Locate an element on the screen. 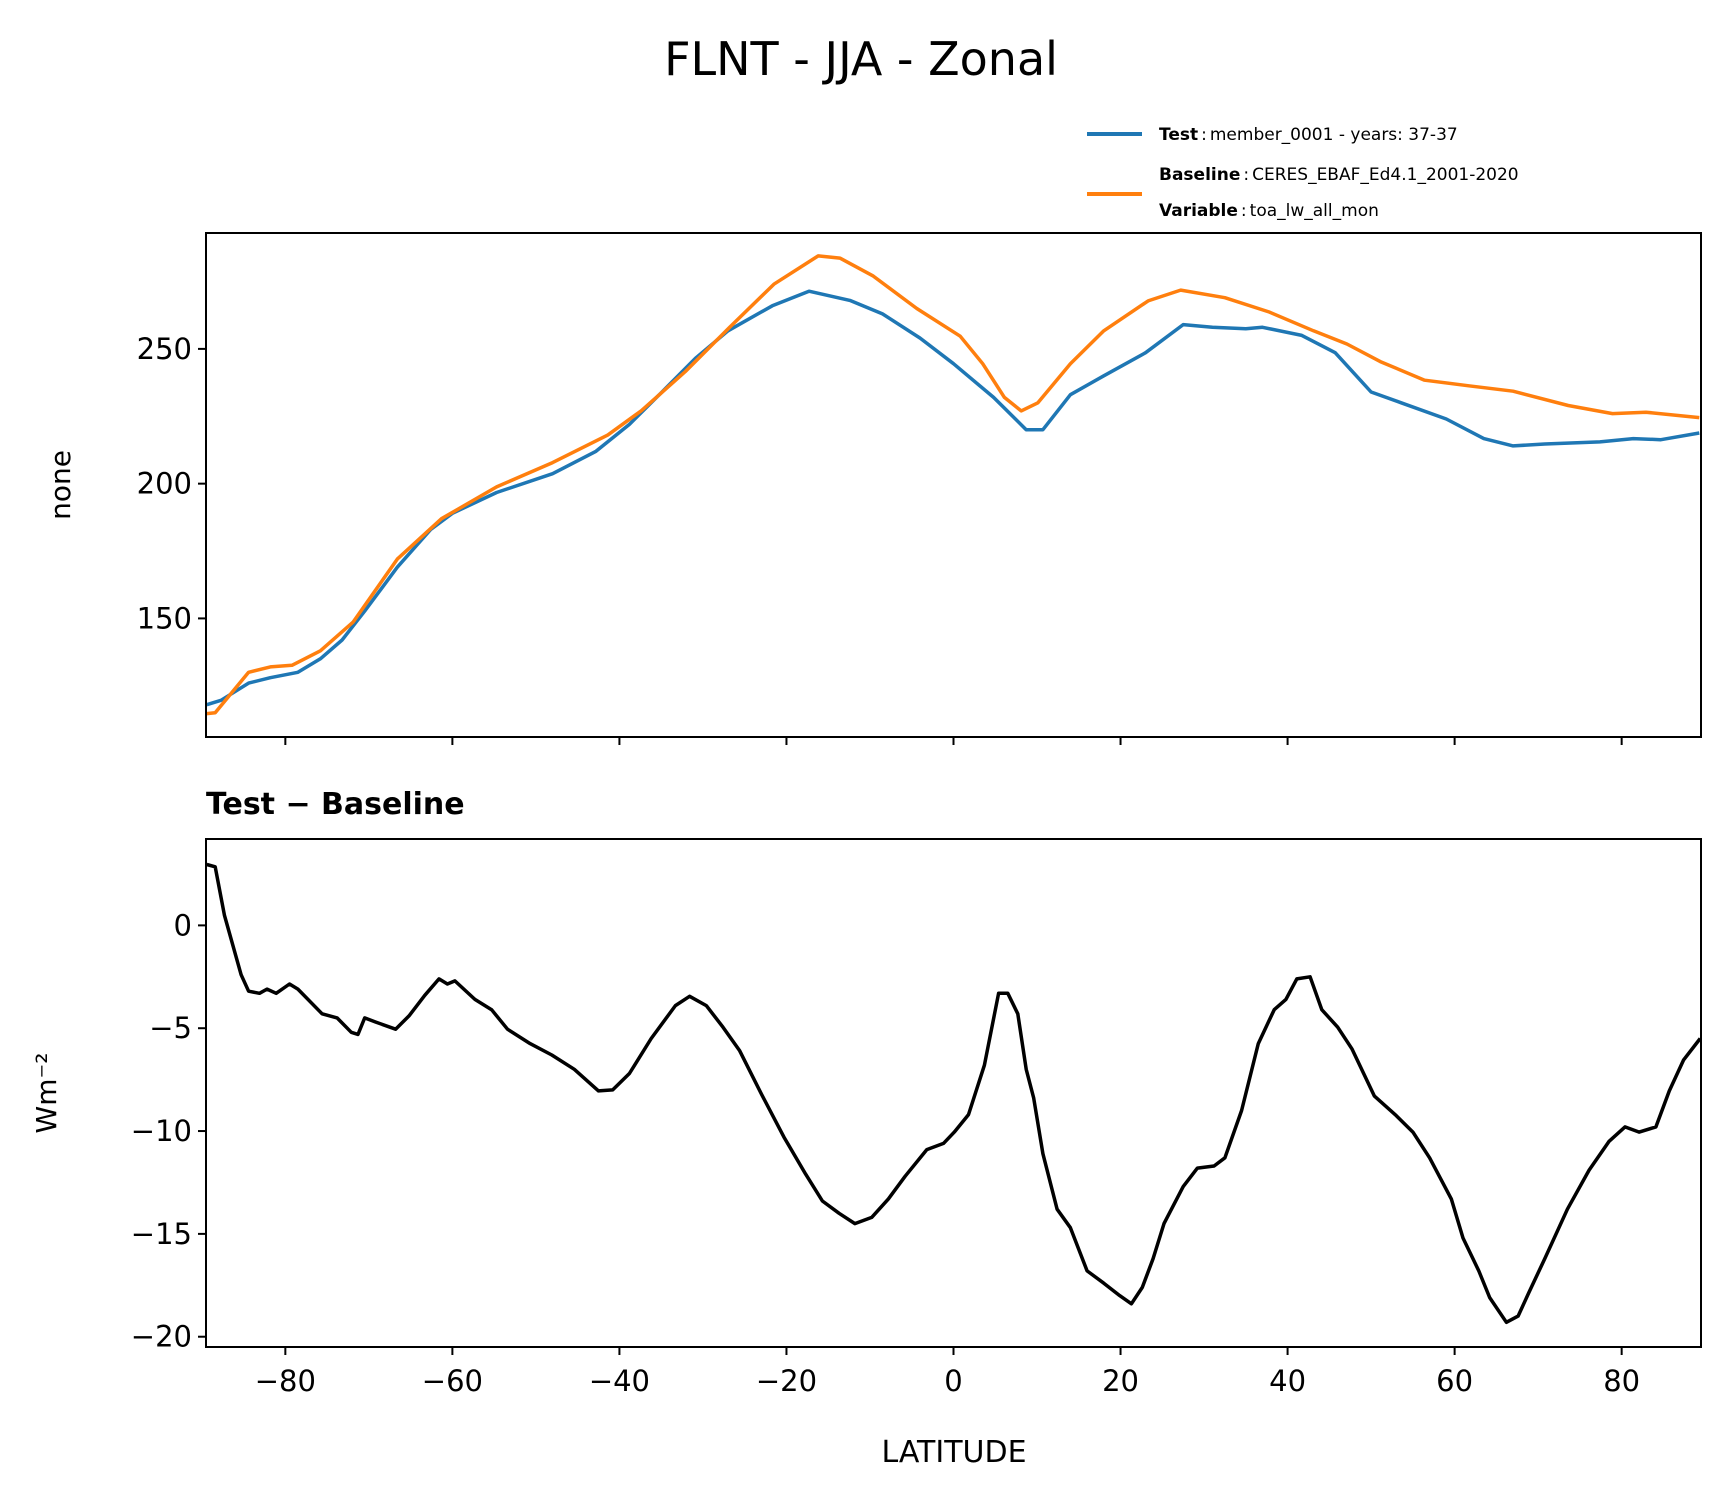  x-tick-label: 60 is located at coordinates (1454, 1381).